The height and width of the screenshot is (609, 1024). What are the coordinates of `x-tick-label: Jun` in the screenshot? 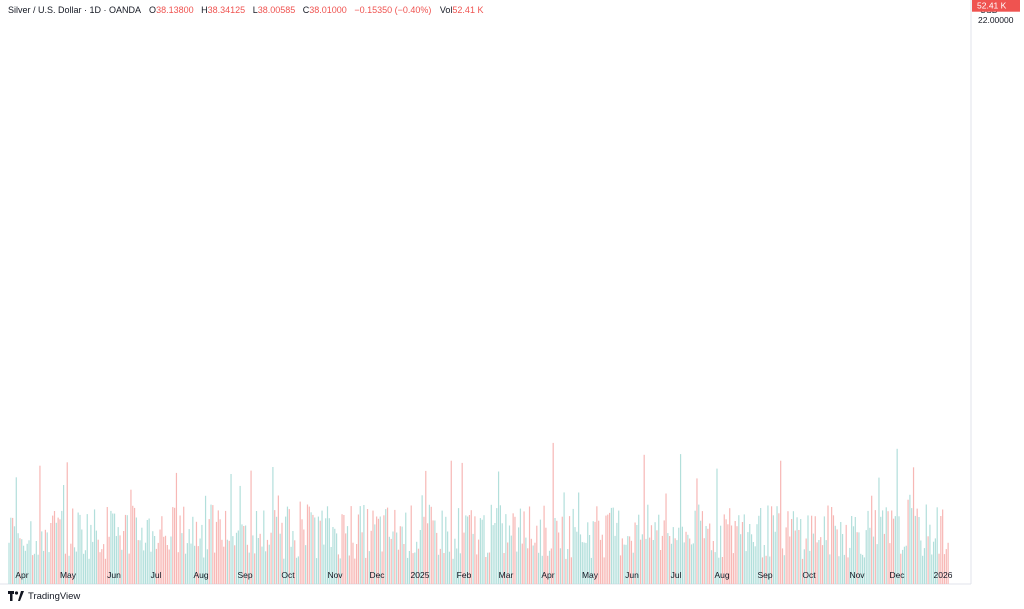 It's located at (632, 575).